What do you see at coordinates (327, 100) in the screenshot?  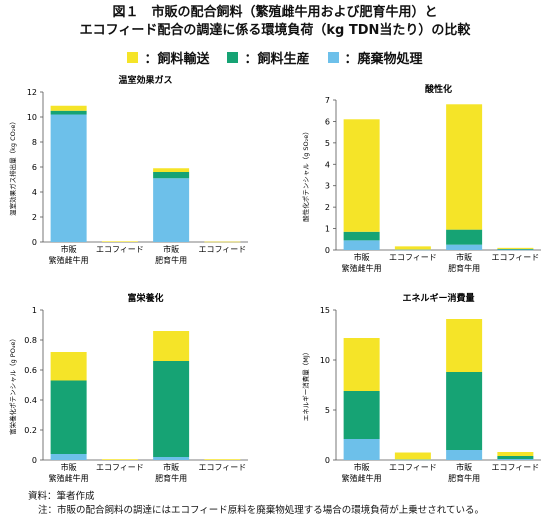 I see `chart-1-ytick-label-7: 7` at bounding box center [327, 100].